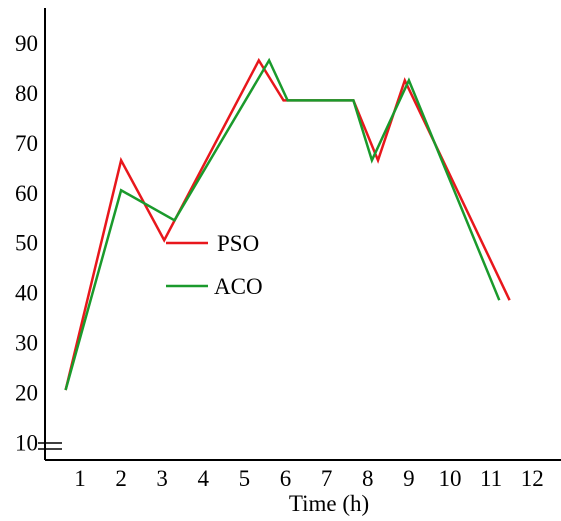  What do you see at coordinates (121, 478) in the screenshot?
I see `x-tick-label-2: 2` at bounding box center [121, 478].